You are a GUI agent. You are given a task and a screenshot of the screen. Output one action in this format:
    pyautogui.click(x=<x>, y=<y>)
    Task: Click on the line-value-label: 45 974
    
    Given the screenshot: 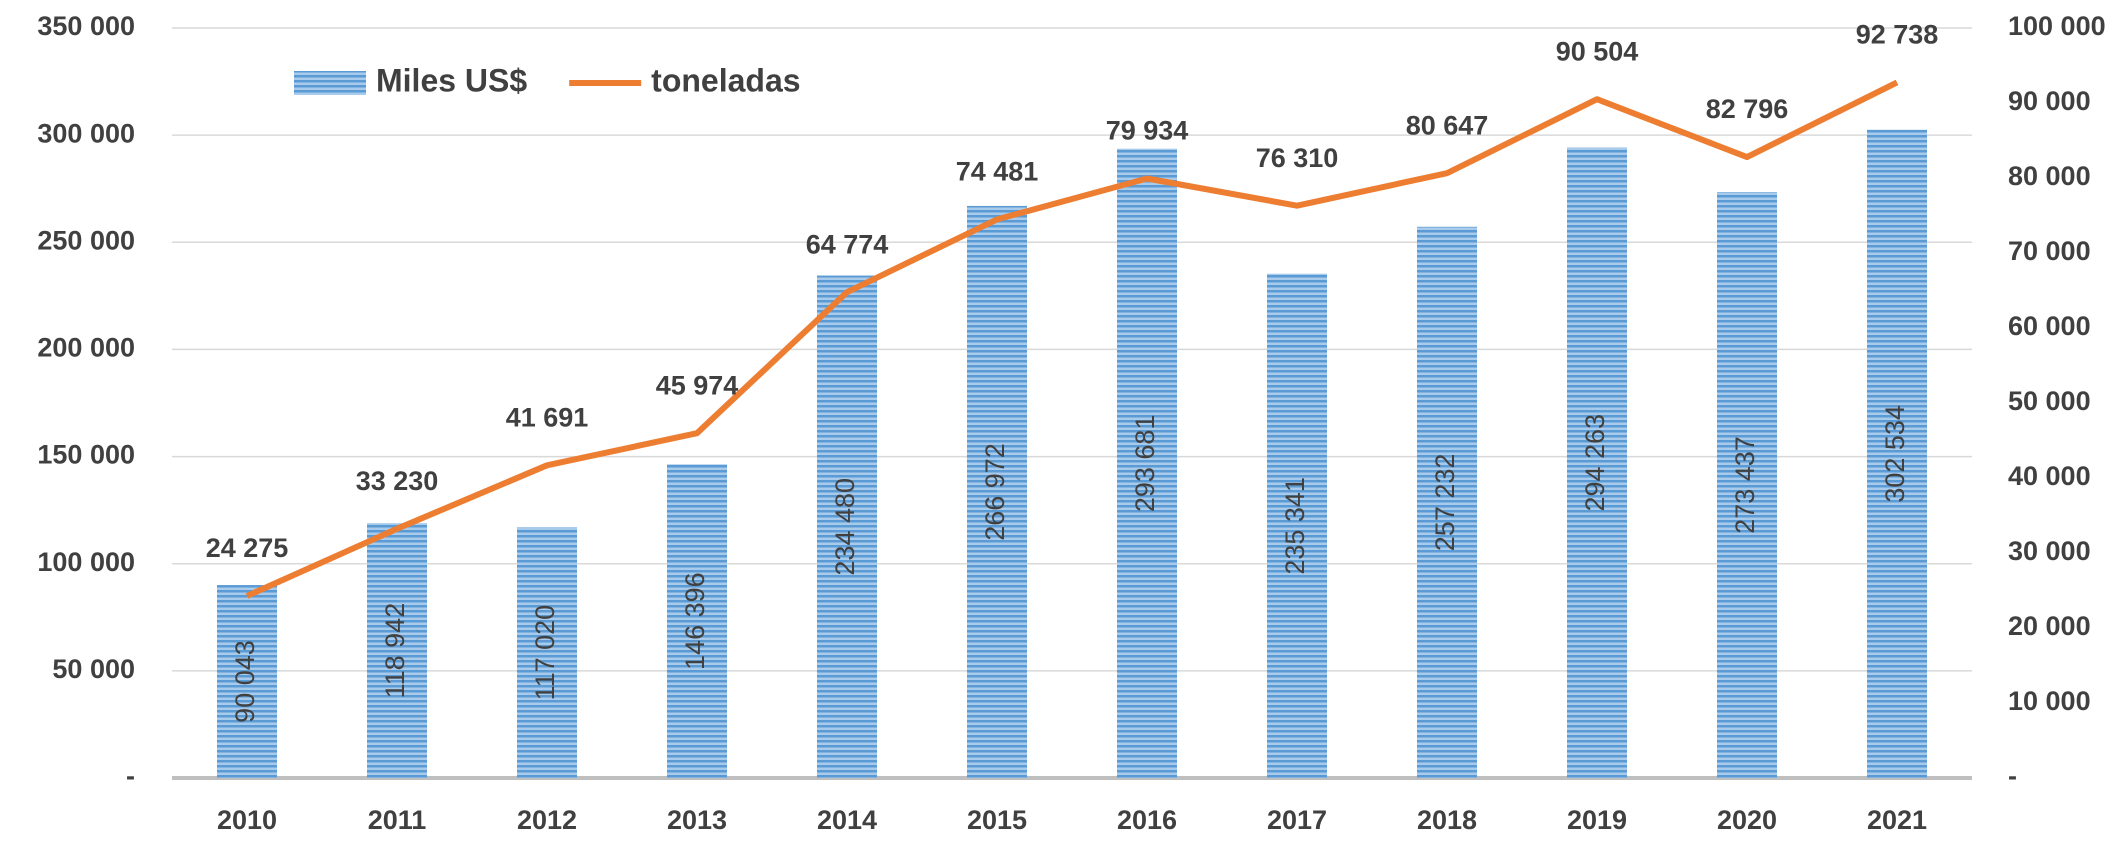 What is the action you would take?
    pyautogui.click(x=697, y=385)
    